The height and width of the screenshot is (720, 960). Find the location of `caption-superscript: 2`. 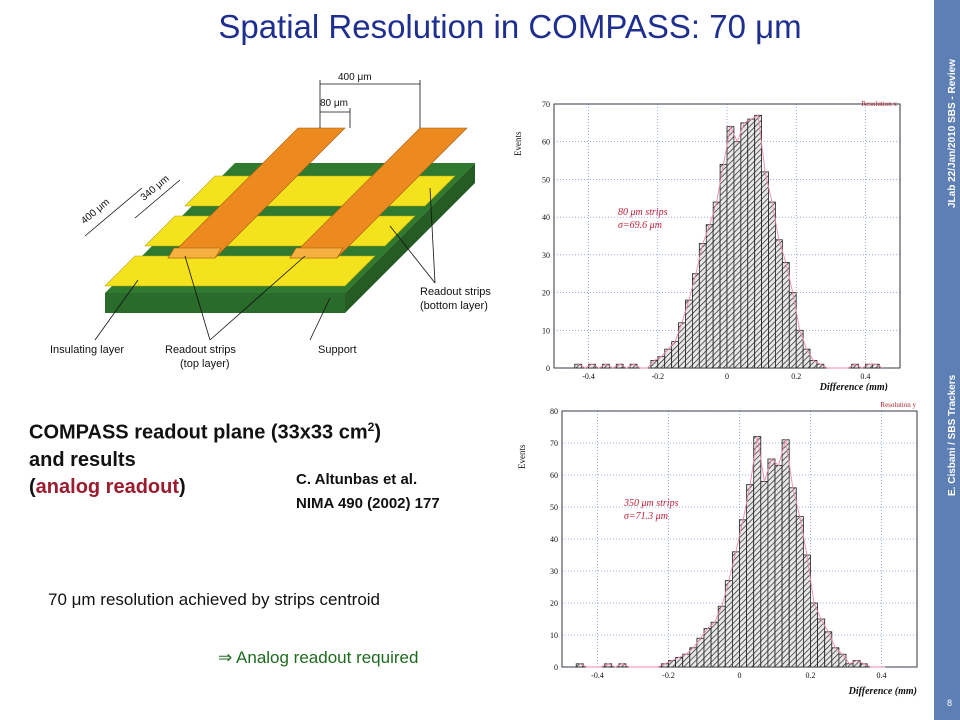

caption-superscript: 2 is located at coordinates (371, 427).